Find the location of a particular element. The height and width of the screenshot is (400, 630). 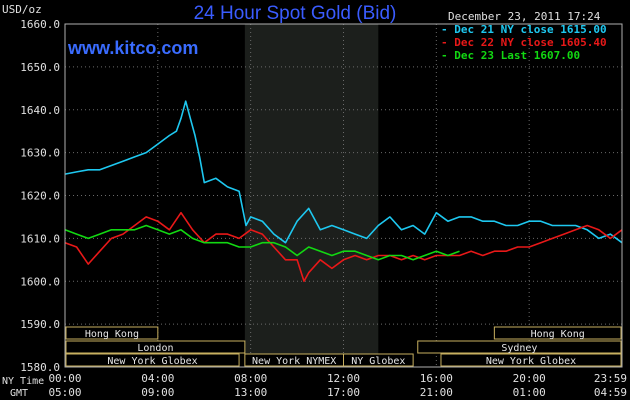

x-tick-label-ny: 20:00 is located at coordinates (529, 378).